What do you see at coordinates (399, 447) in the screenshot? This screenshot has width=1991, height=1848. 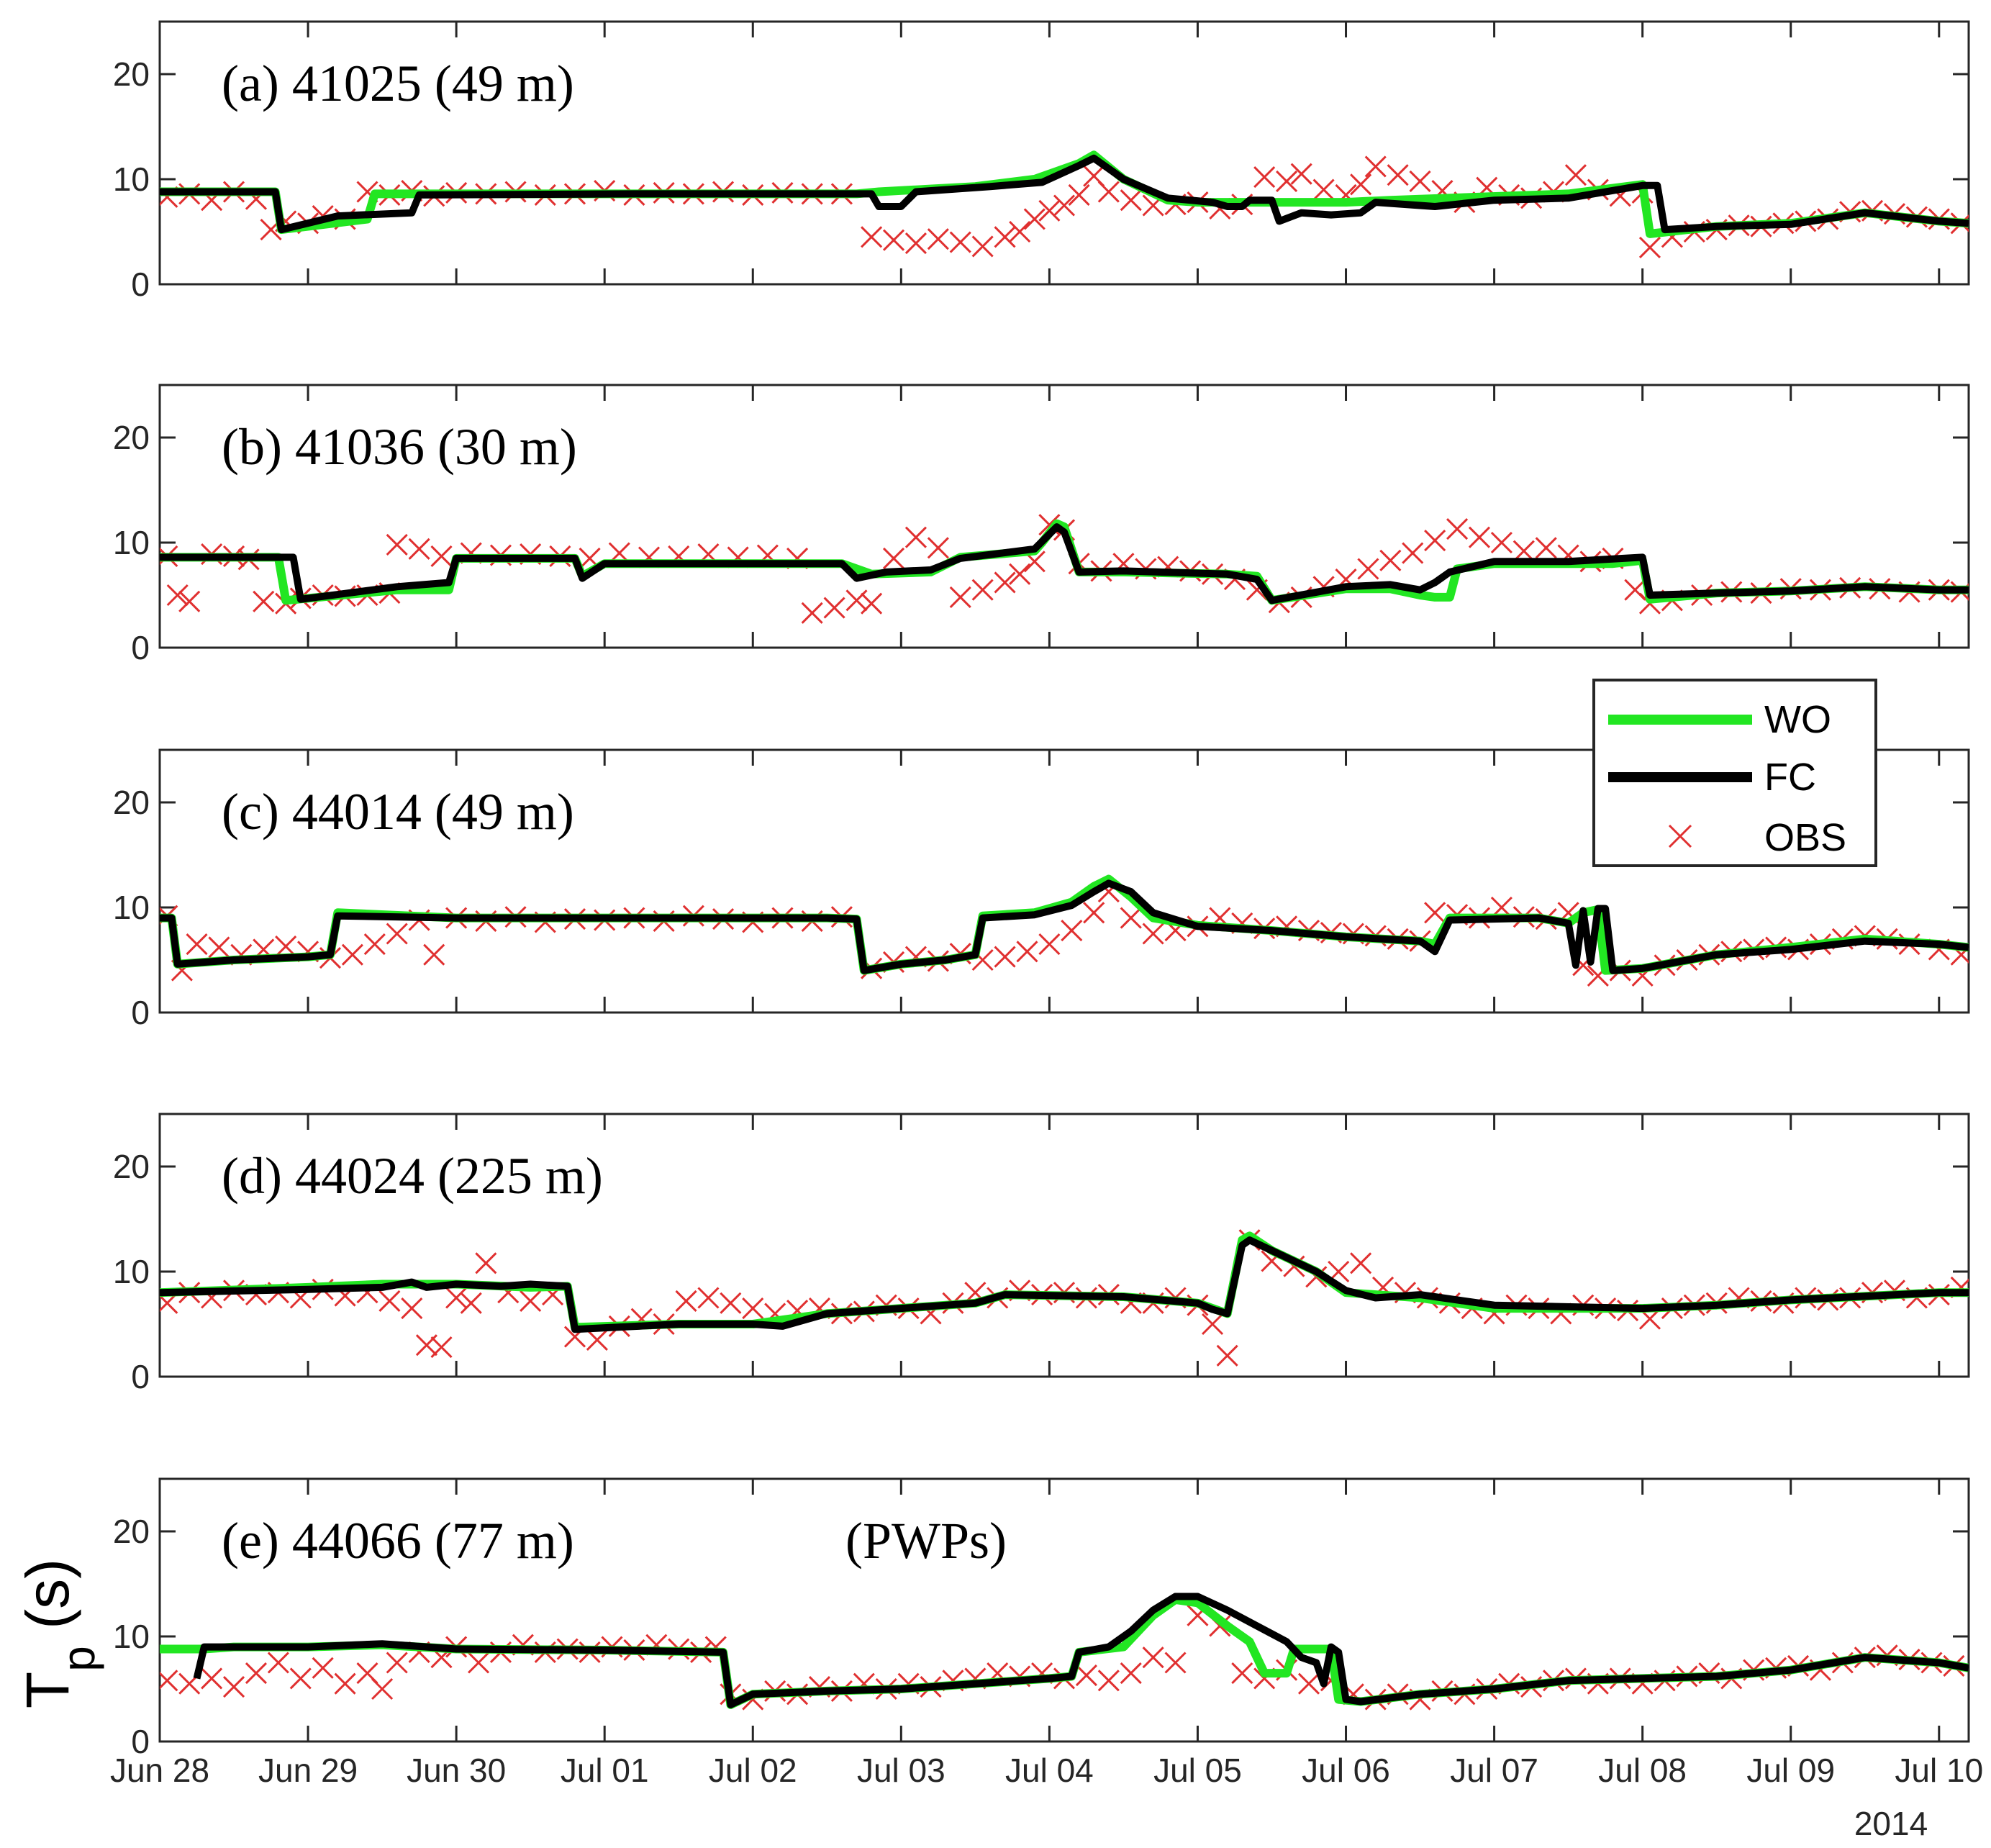 I see `panel-title: (b) 41036 (30 m)` at bounding box center [399, 447].